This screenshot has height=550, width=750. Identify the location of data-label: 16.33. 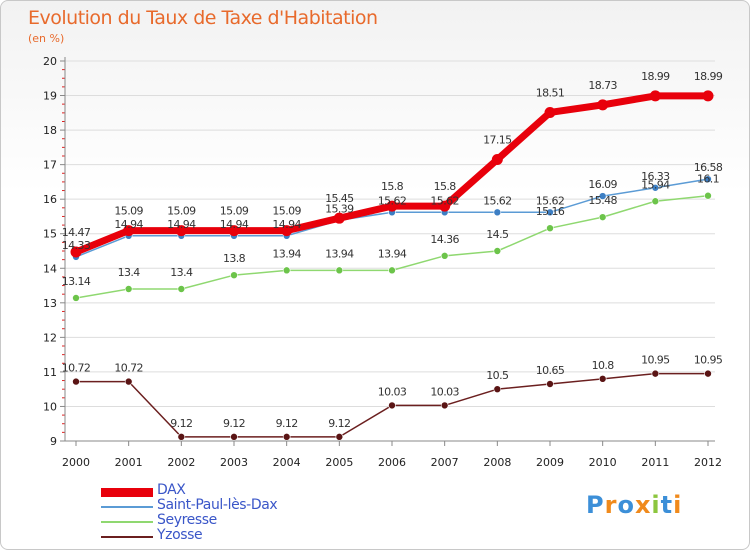
(655, 176).